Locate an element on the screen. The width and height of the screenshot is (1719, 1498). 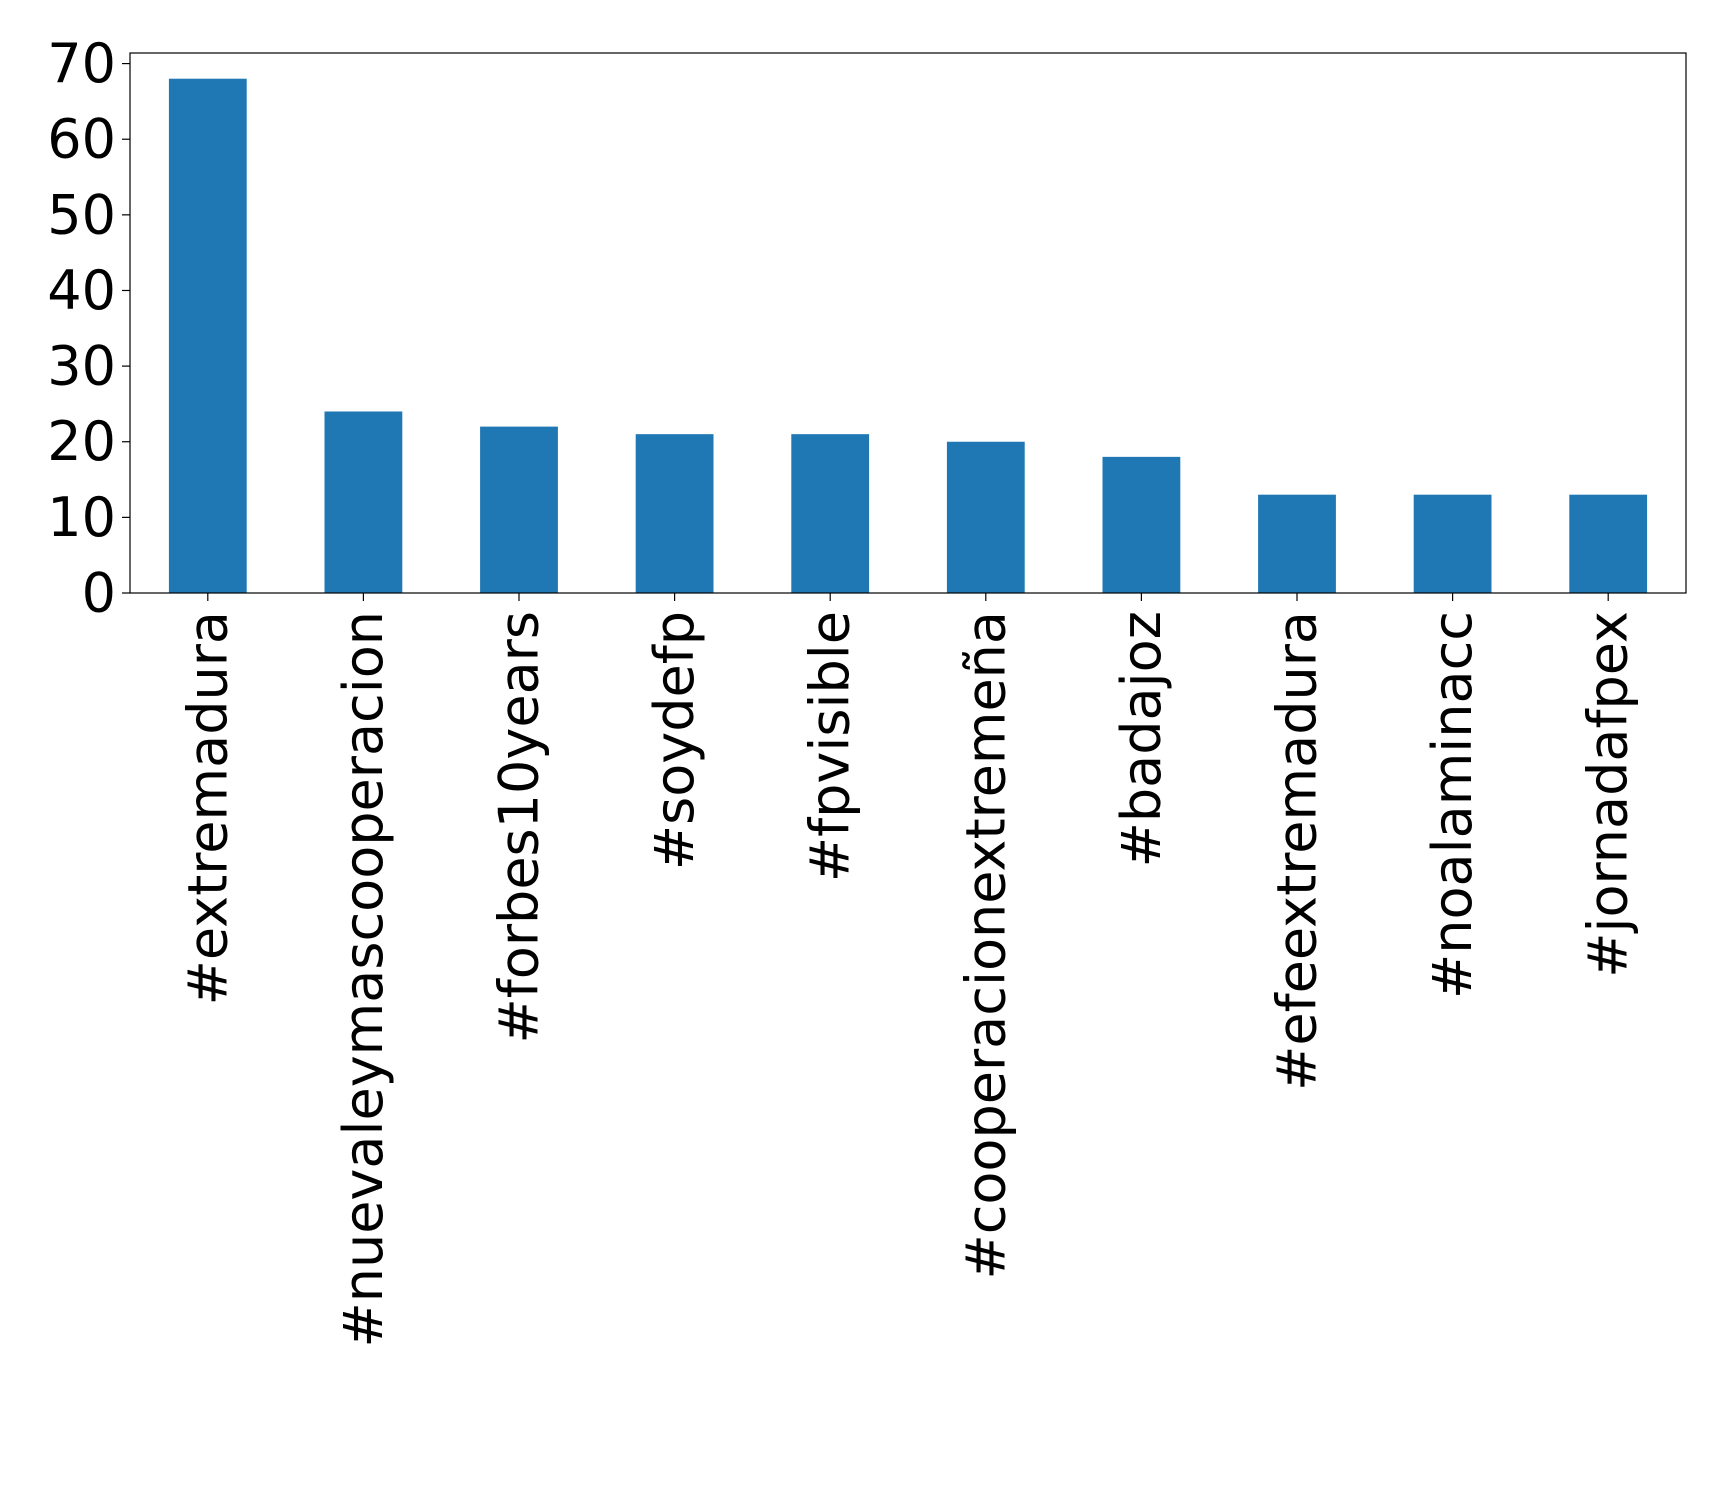
x-tick-label-4: #soydefp is located at coordinates (674, 740).